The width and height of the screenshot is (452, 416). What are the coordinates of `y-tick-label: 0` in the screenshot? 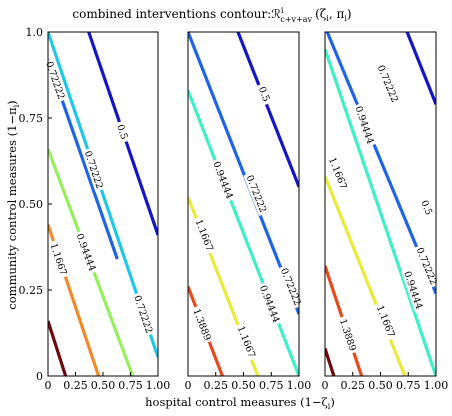 It's located at (39, 376).